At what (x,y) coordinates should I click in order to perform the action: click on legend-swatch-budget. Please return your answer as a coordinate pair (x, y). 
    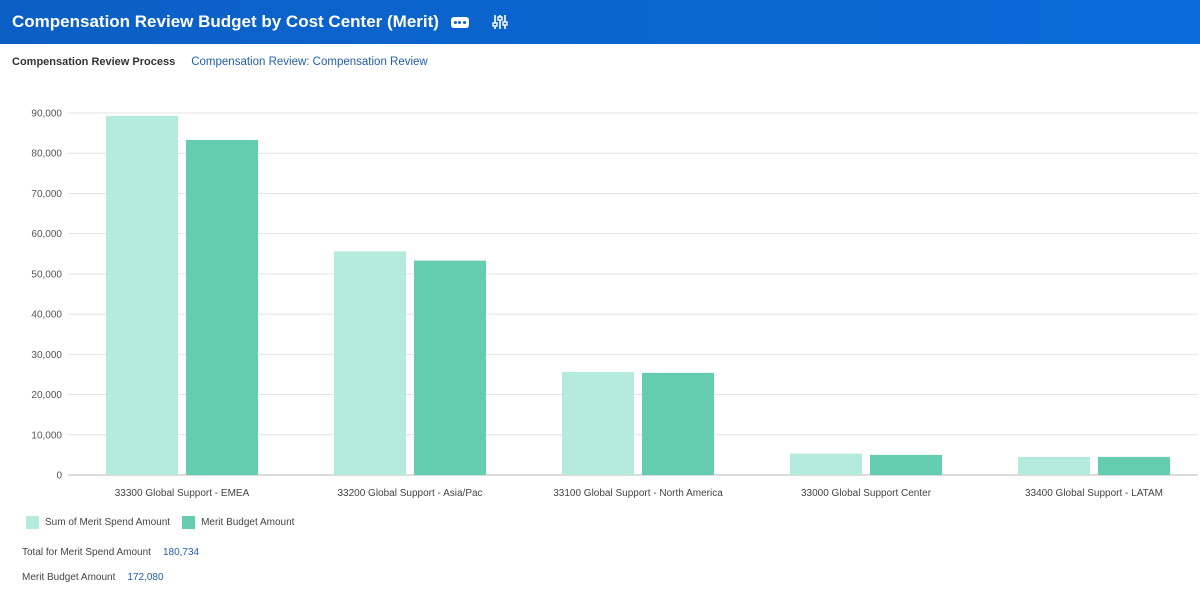
    Looking at the image, I should click on (189, 522).